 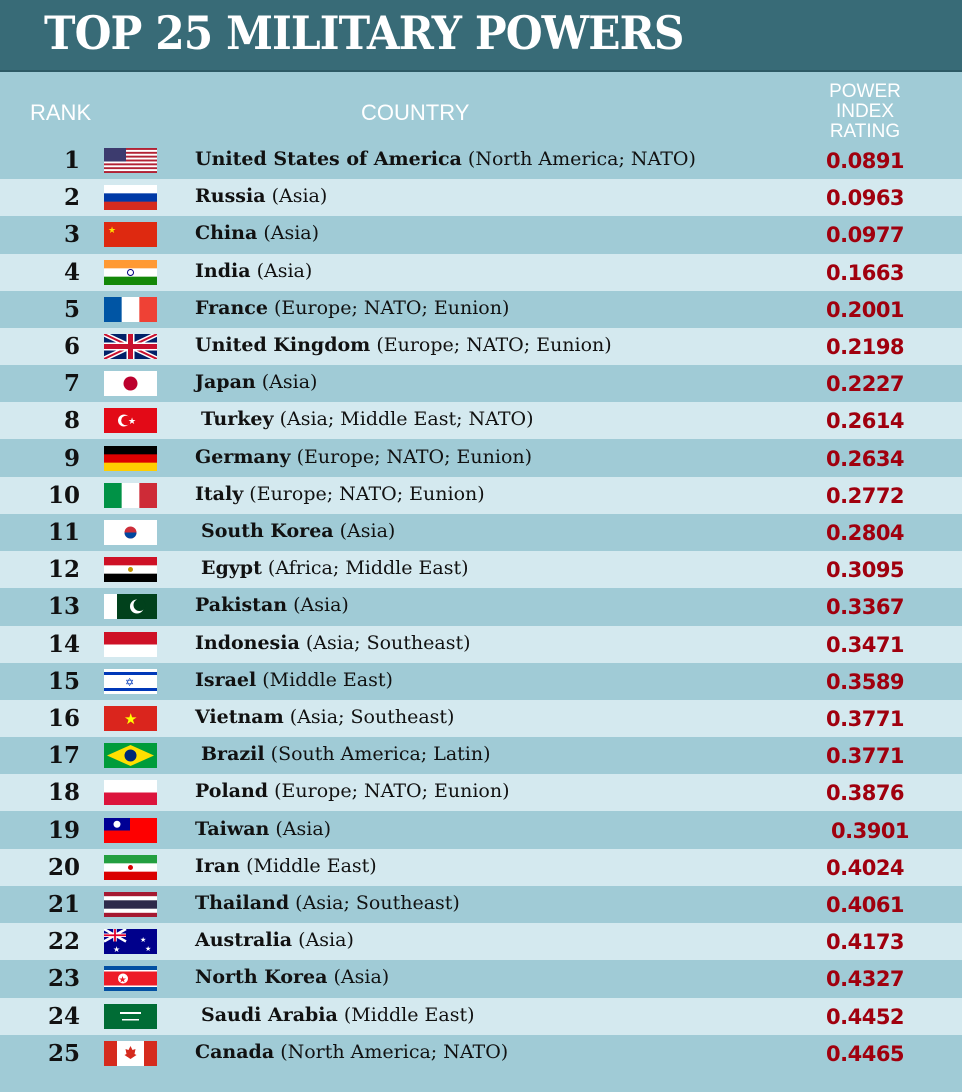 I want to click on rank-cell: 13, so click(x=63, y=607).